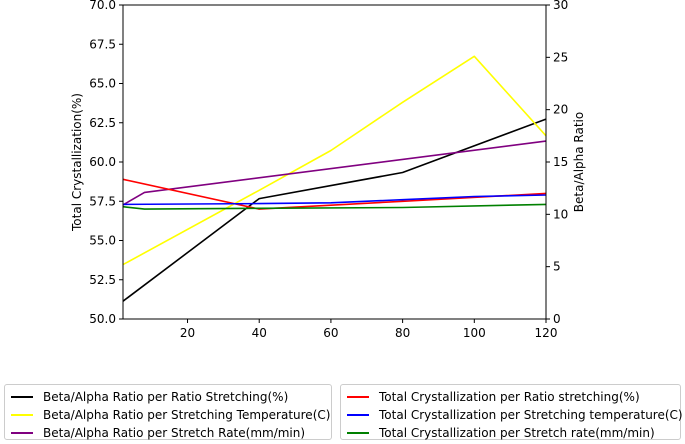 This screenshot has width=685, height=444. I want to click on y-left-tick-label: 65.0, so click(102, 84).